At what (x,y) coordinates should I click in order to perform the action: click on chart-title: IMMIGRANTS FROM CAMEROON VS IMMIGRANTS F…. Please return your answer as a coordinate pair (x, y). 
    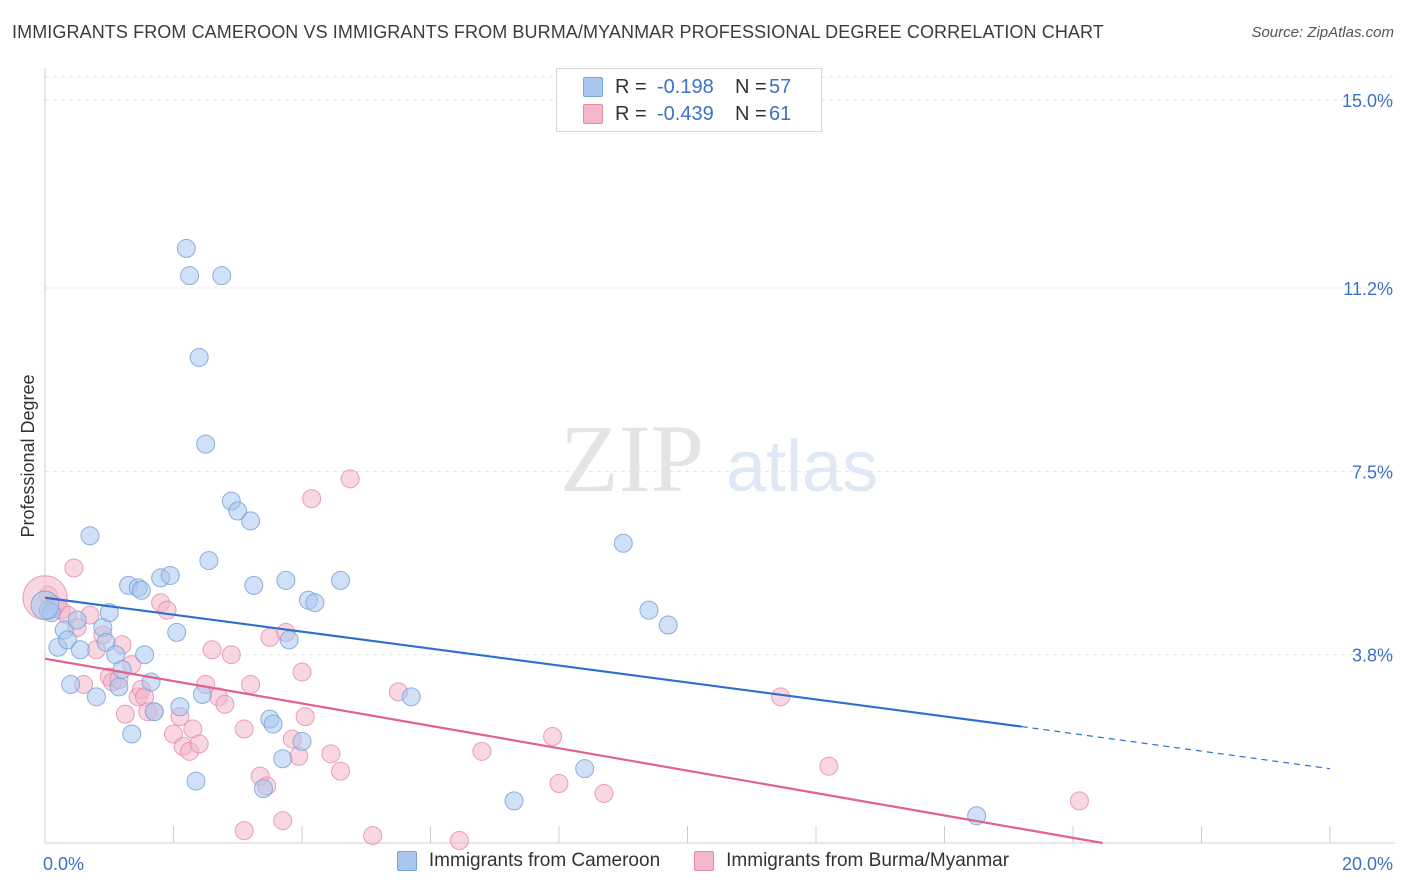
    Looking at the image, I should click on (558, 32).